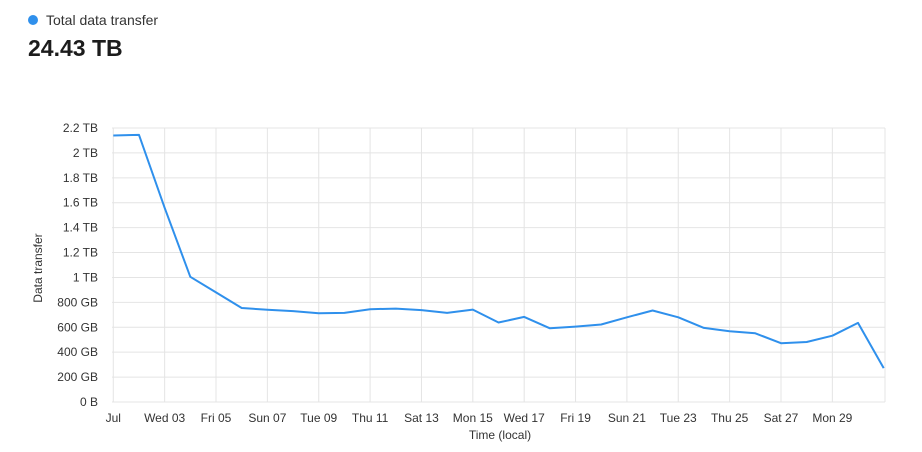 The height and width of the screenshot is (452, 922). I want to click on x-tick-label: Fri 19, so click(575, 418).